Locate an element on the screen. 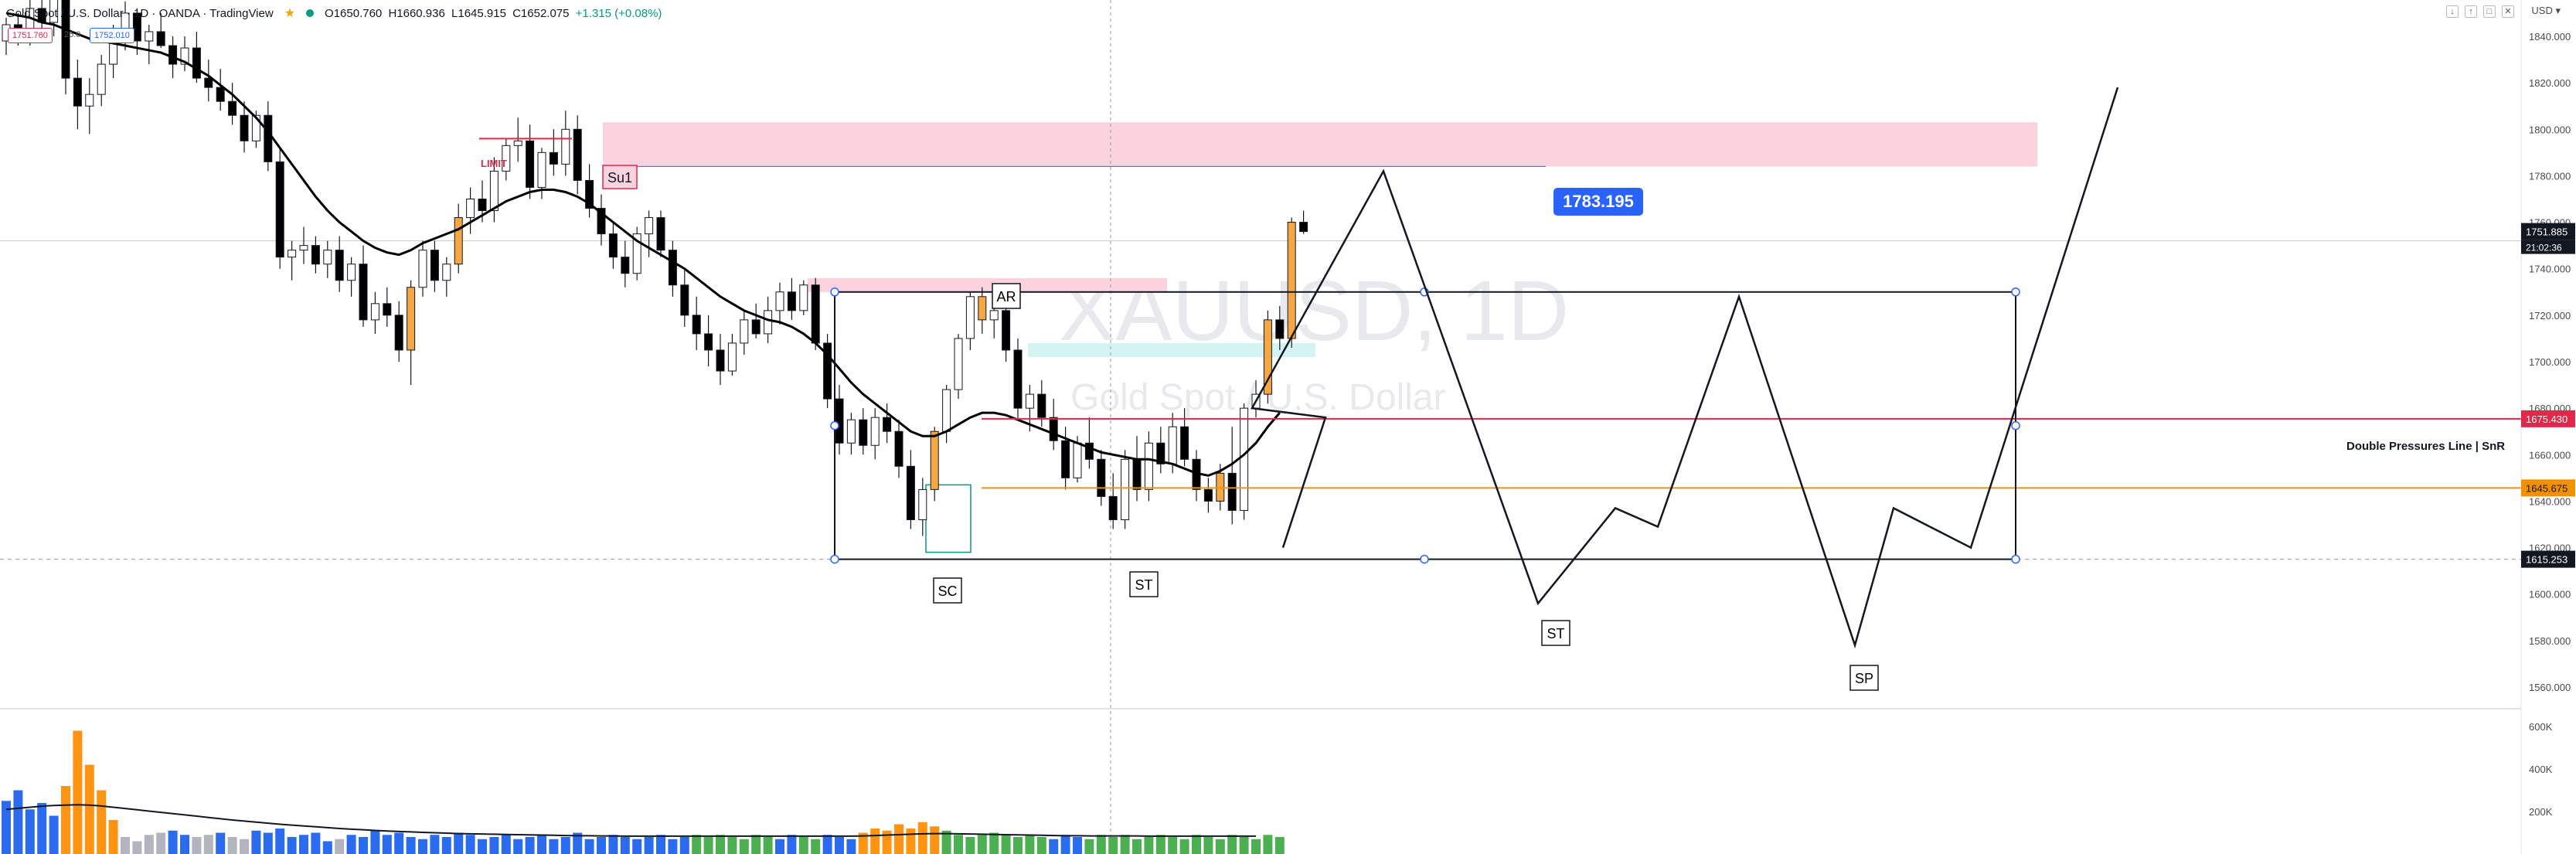  arrow-down-icon: ↓ is located at coordinates (2452, 11).